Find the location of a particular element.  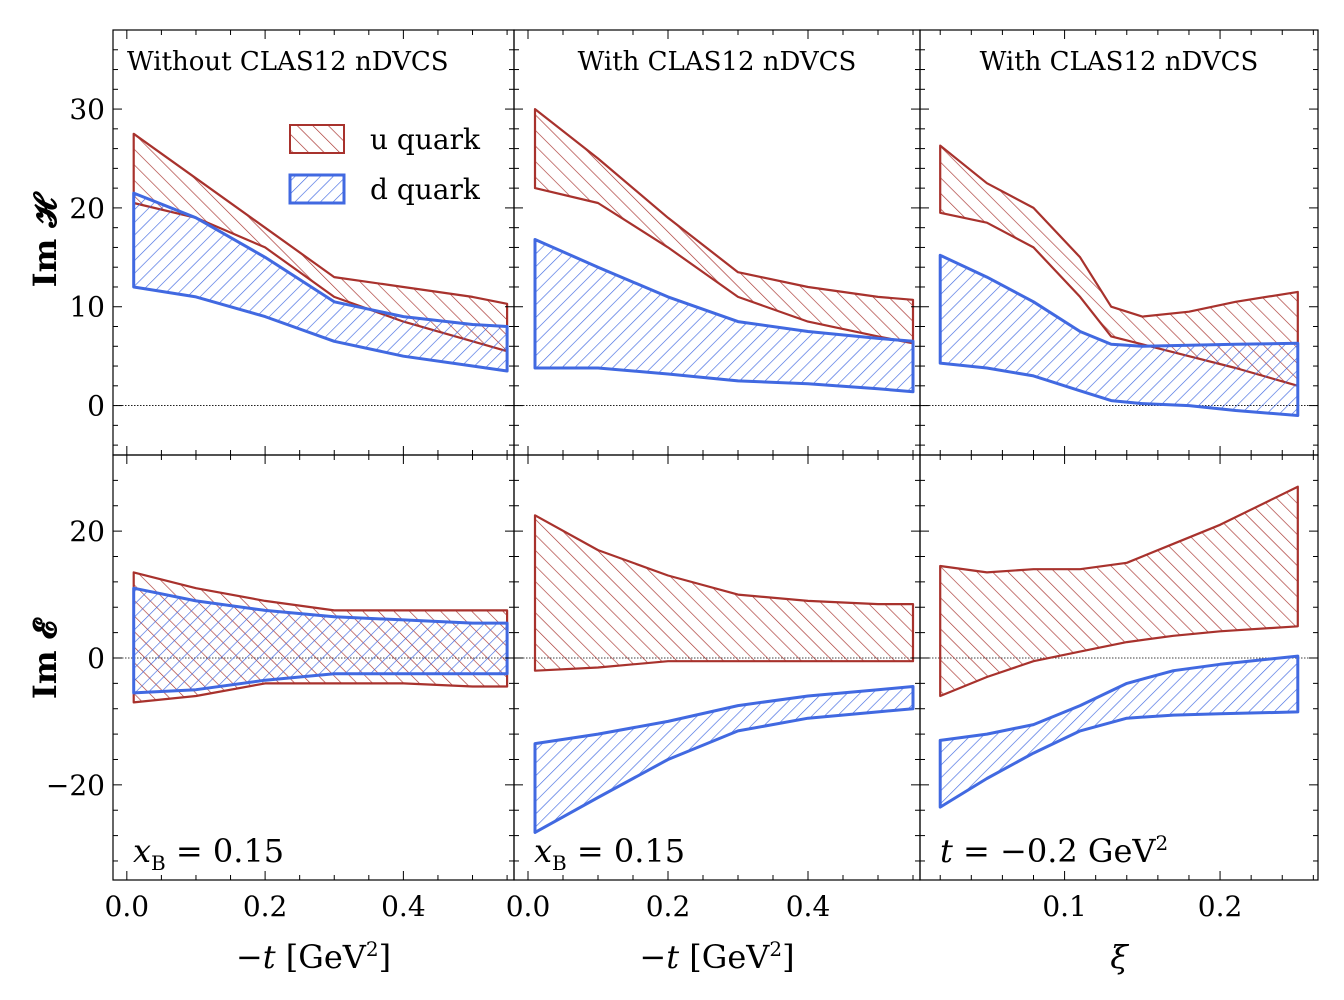

legend-label-d: d quark is located at coordinates (425, 189).